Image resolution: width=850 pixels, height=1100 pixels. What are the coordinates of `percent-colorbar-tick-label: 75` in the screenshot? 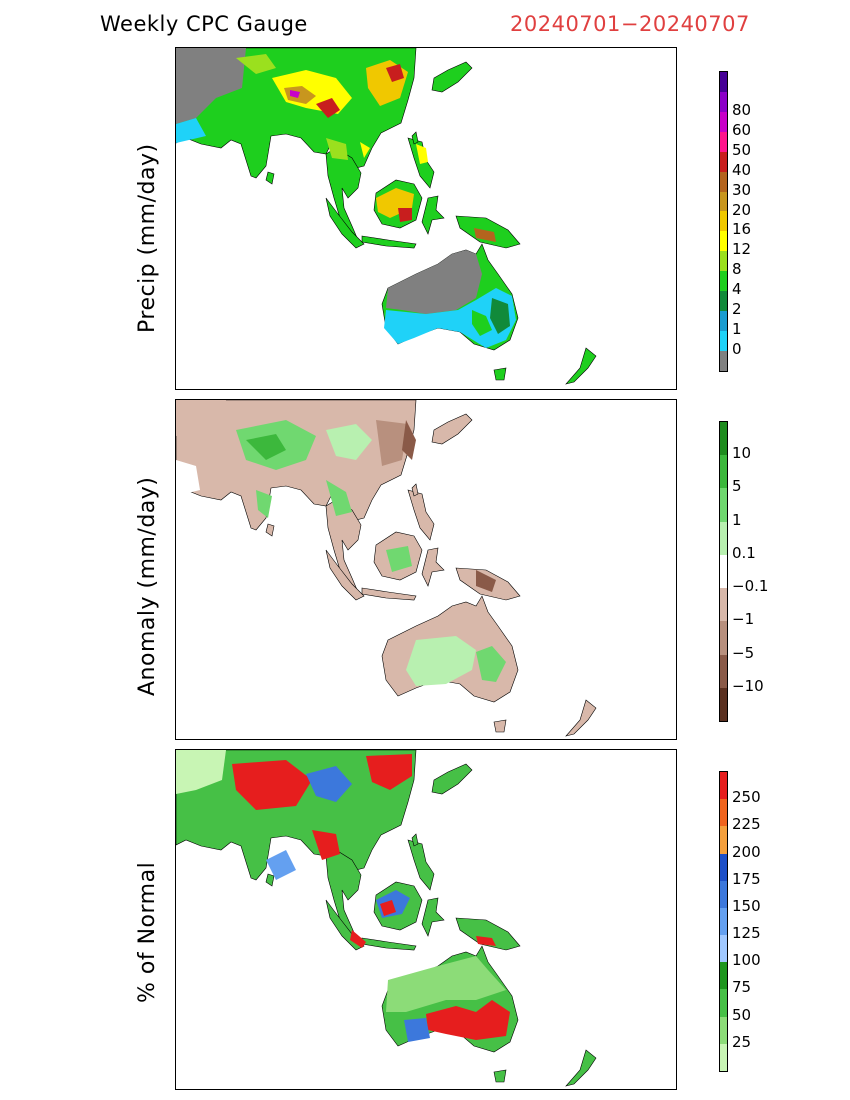 It's located at (742, 987).